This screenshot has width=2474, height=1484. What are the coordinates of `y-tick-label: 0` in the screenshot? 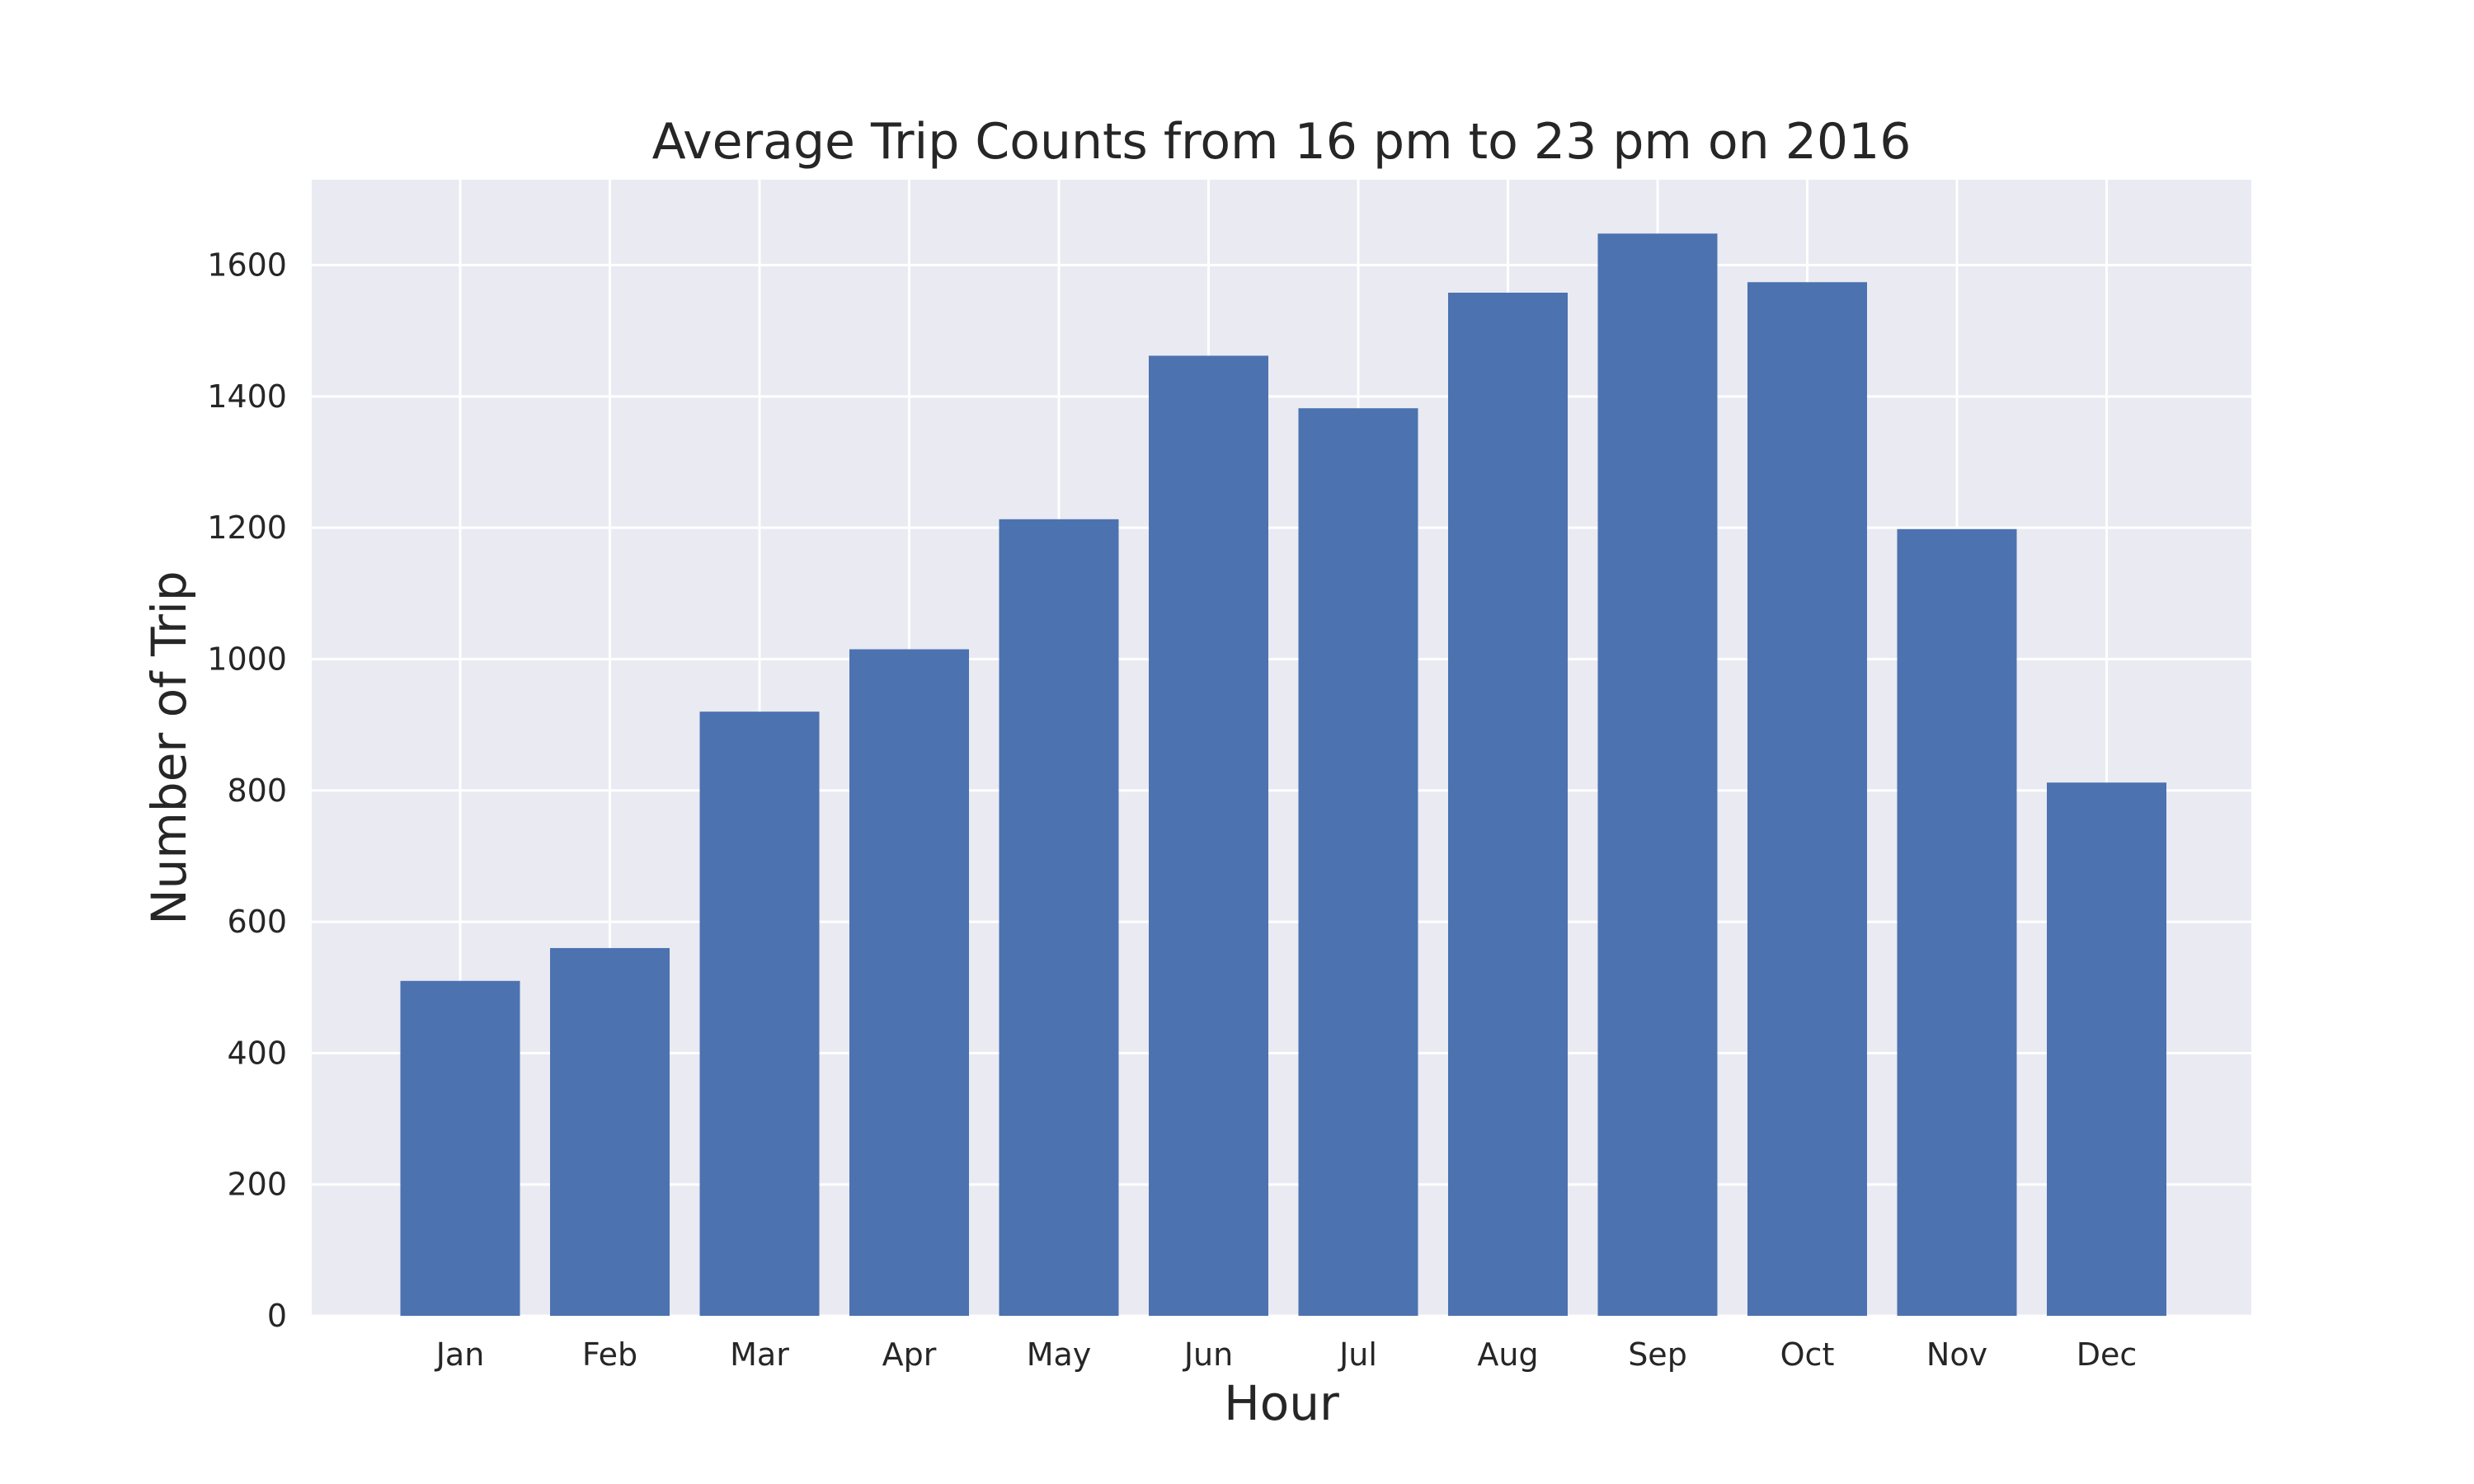 It's located at (277, 1316).